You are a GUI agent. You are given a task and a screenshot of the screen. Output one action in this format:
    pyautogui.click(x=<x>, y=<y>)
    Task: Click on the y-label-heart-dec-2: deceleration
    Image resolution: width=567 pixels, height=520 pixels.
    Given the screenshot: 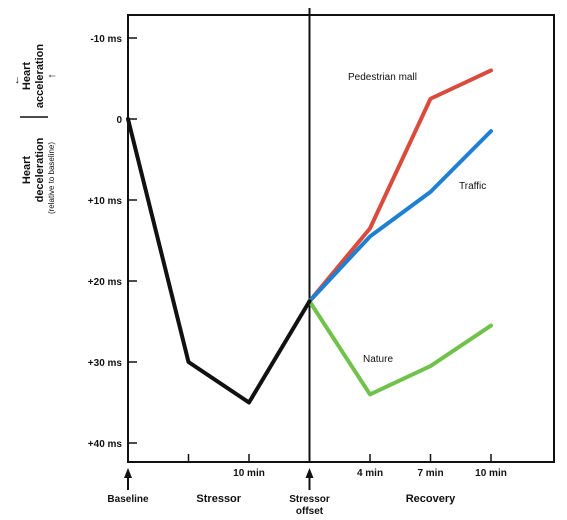 What is the action you would take?
    pyautogui.click(x=40, y=169)
    